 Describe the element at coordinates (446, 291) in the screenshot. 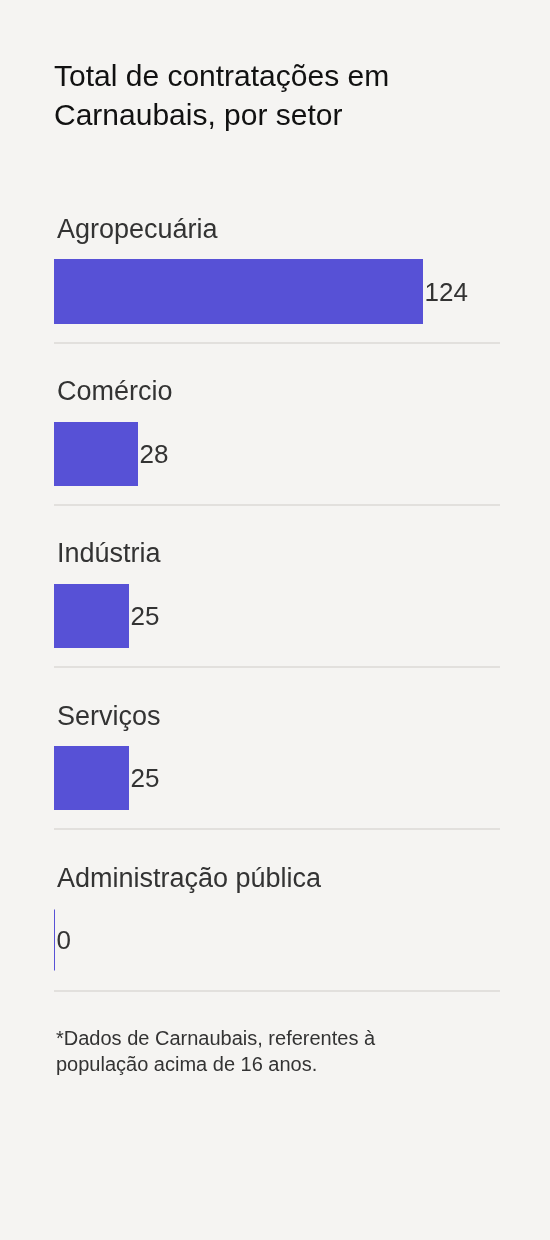

I see `data-label: 124` at that location.